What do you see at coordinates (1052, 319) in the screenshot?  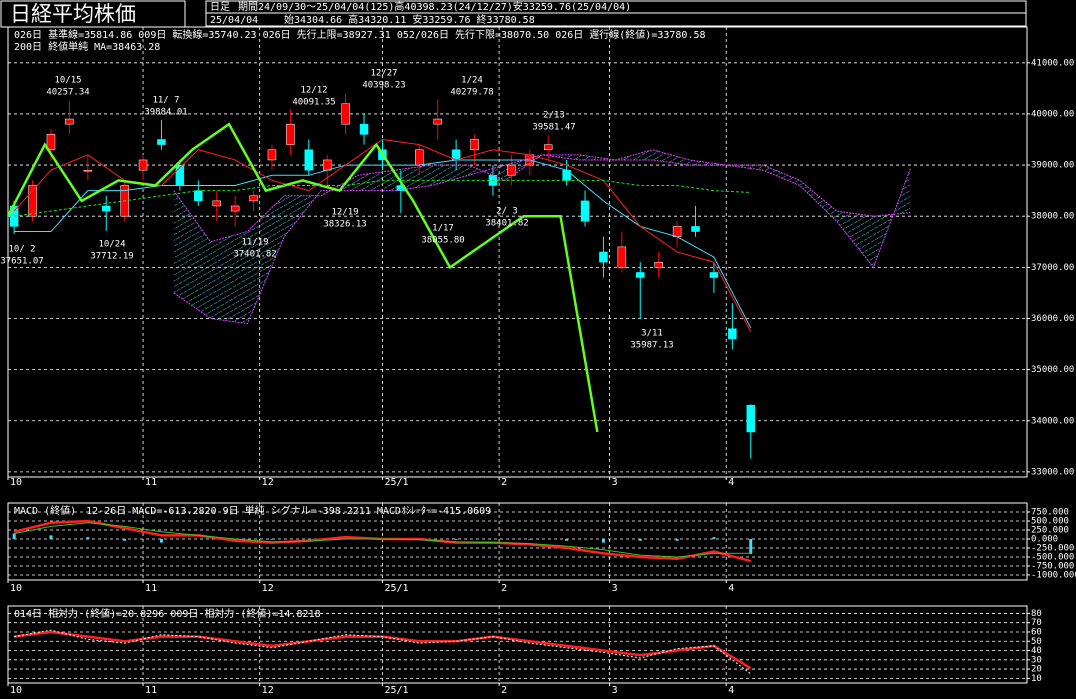 I see `y-tick-label: 36000.00` at bounding box center [1052, 319].